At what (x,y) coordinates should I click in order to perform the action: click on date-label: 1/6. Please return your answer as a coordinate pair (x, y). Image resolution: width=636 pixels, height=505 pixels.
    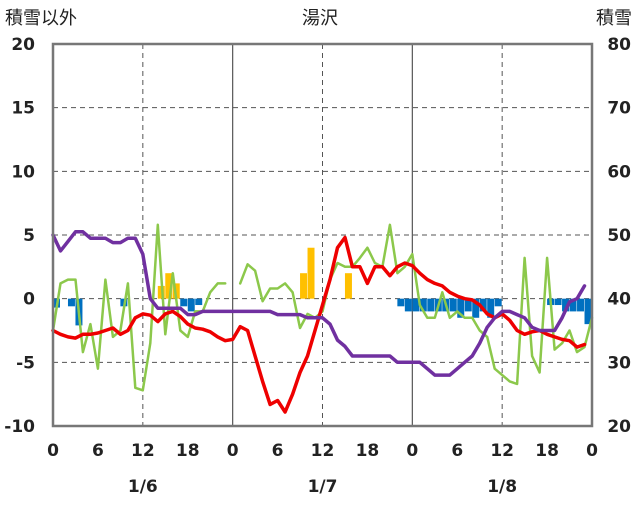
    Looking at the image, I should click on (143, 487).